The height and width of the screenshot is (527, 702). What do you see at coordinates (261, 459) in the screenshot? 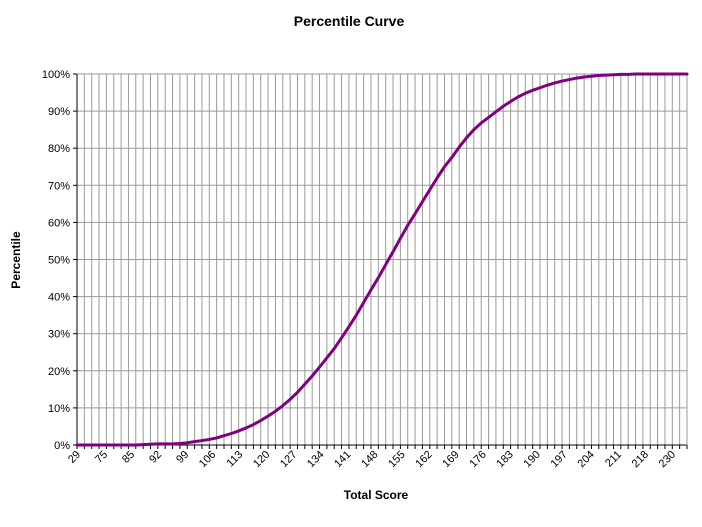
I see `x-tick-label: 120` at bounding box center [261, 459].